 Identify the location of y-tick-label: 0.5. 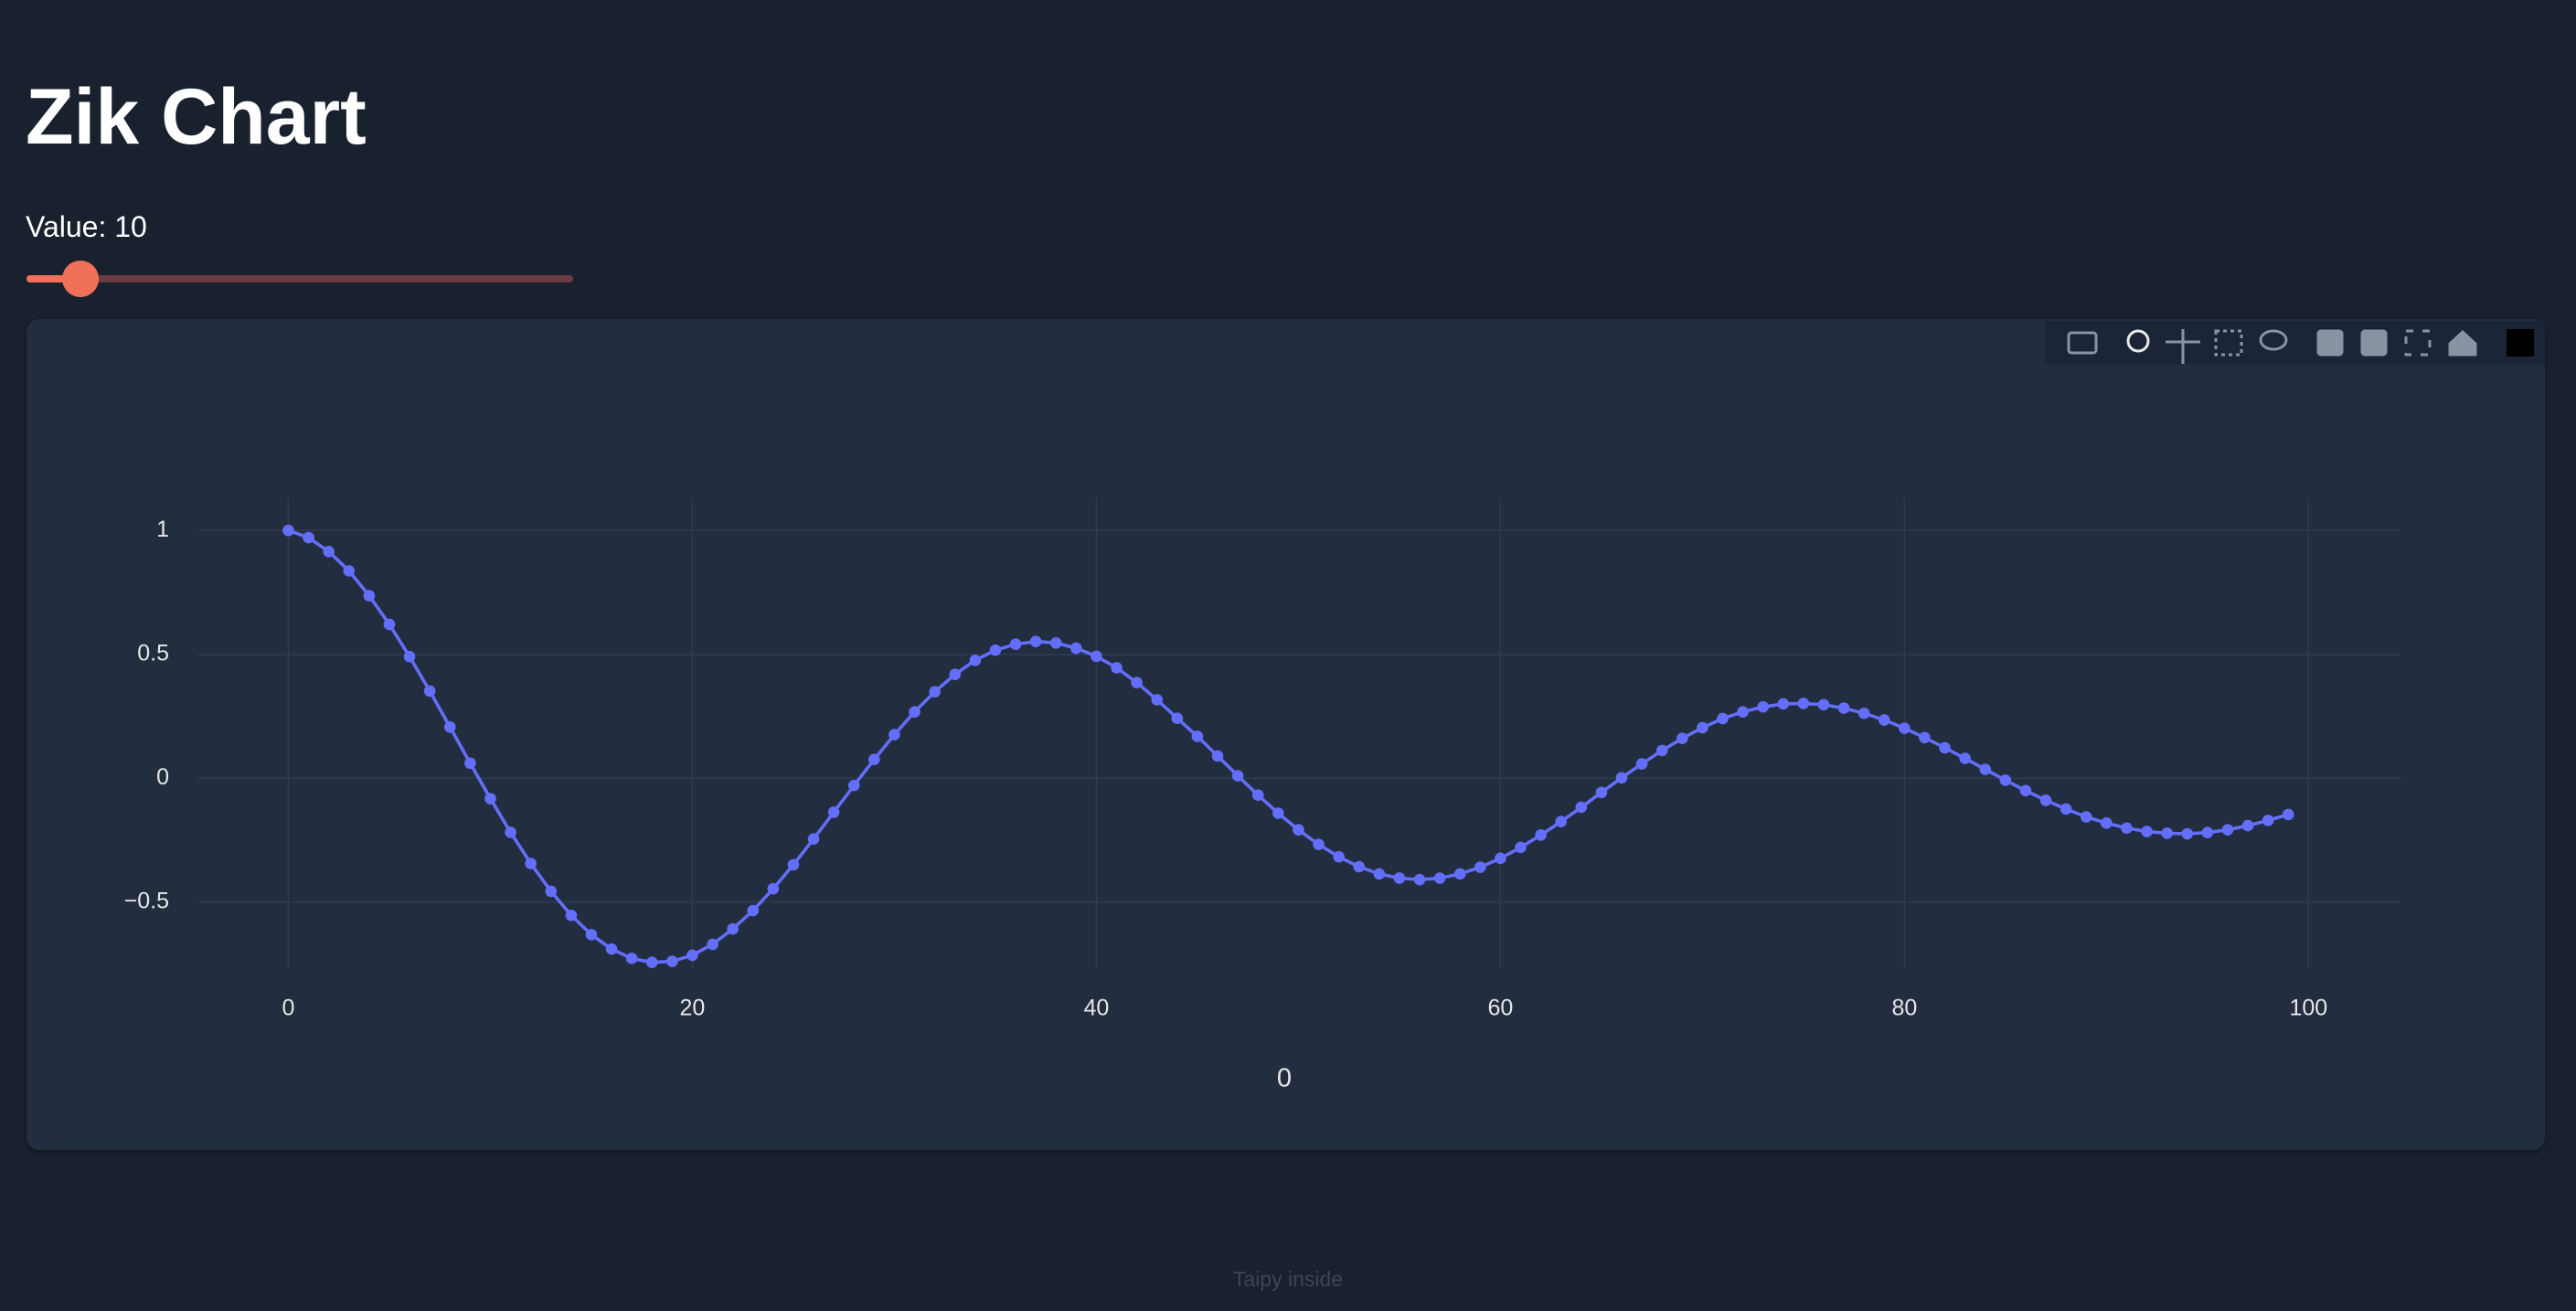
(153, 653).